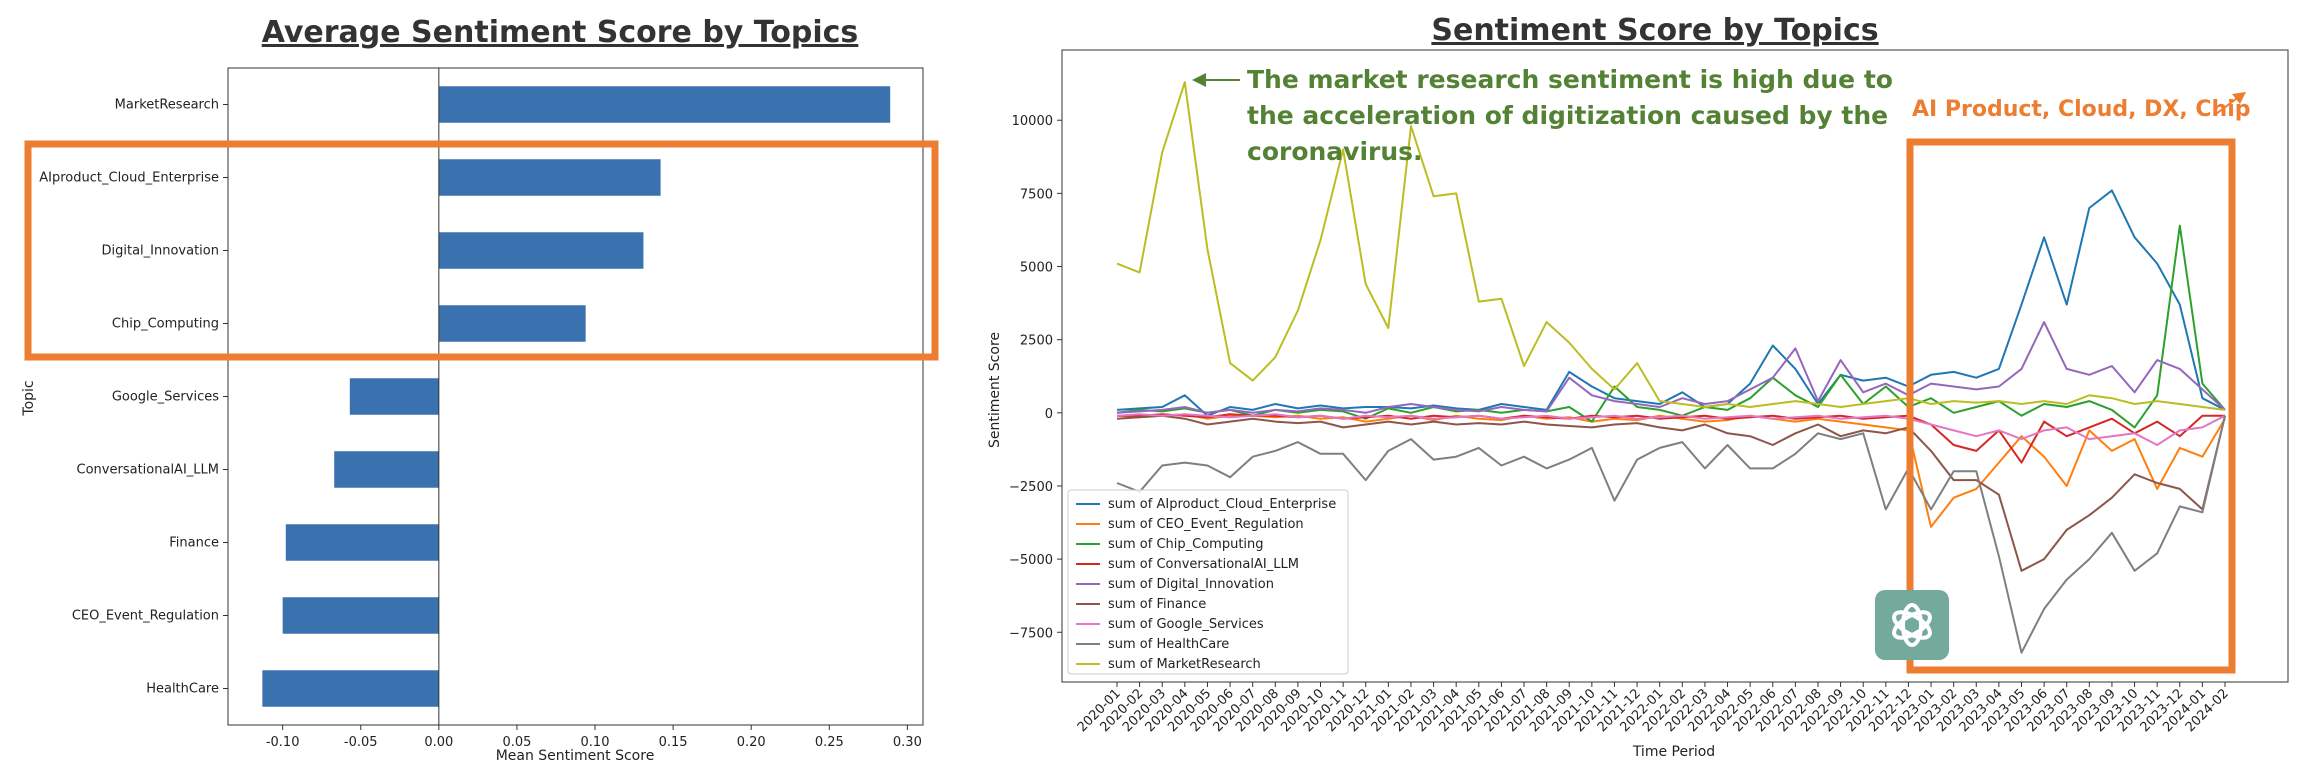 The image size is (2308, 766). I want to click on x-tick-label: -0.05, so click(361, 742).